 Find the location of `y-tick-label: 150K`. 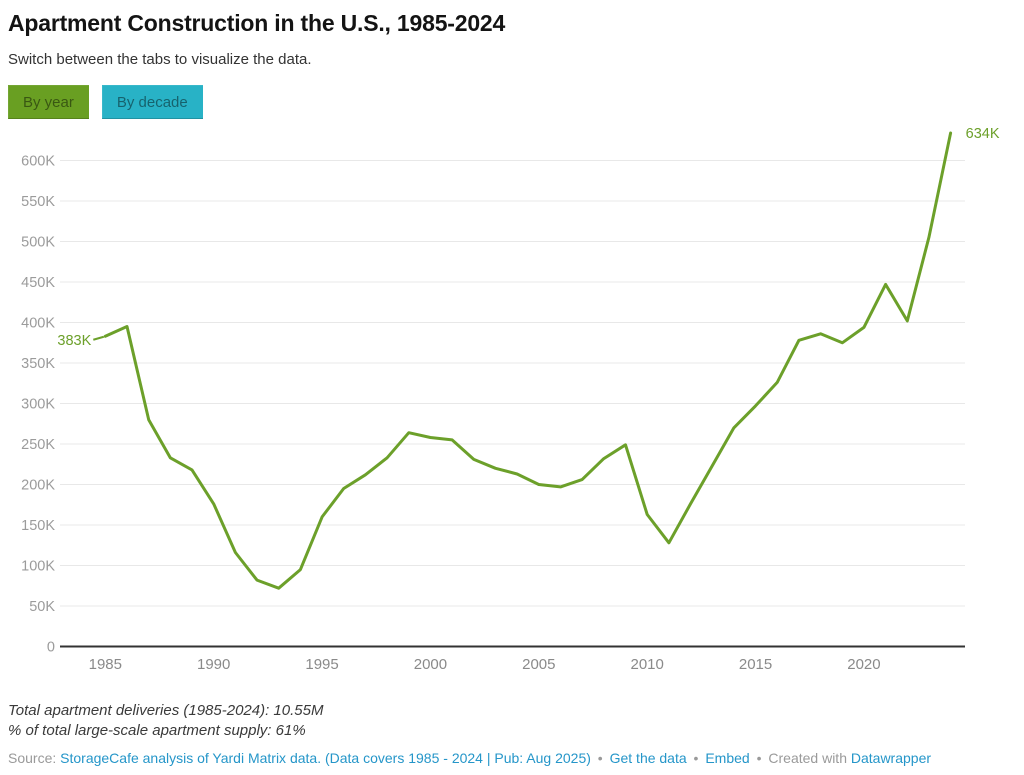

y-tick-label: 150K is located at coordinates (38, 526).